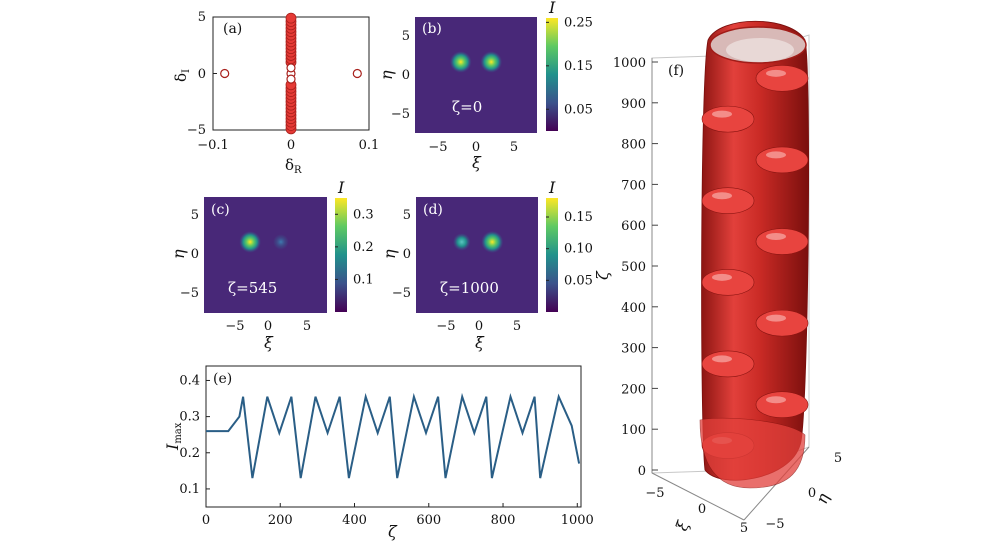 This screenshot has height=542, width=1000. Describe the element at coordinates (752, 453) in the screenshot. I see `tube-bottom` at that location.